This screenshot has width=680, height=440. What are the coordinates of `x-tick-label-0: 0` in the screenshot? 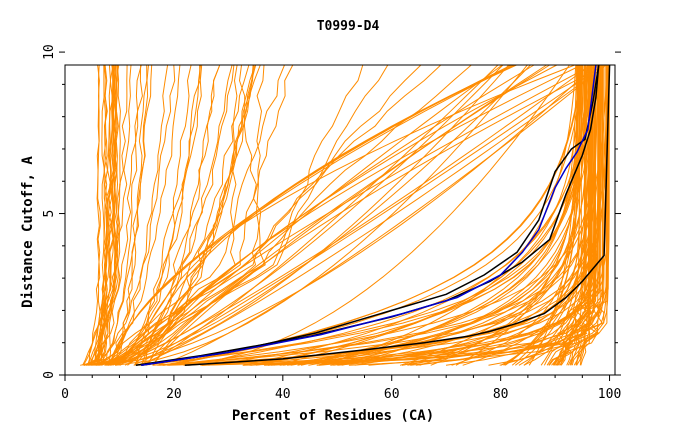 It's located at (65, 394).